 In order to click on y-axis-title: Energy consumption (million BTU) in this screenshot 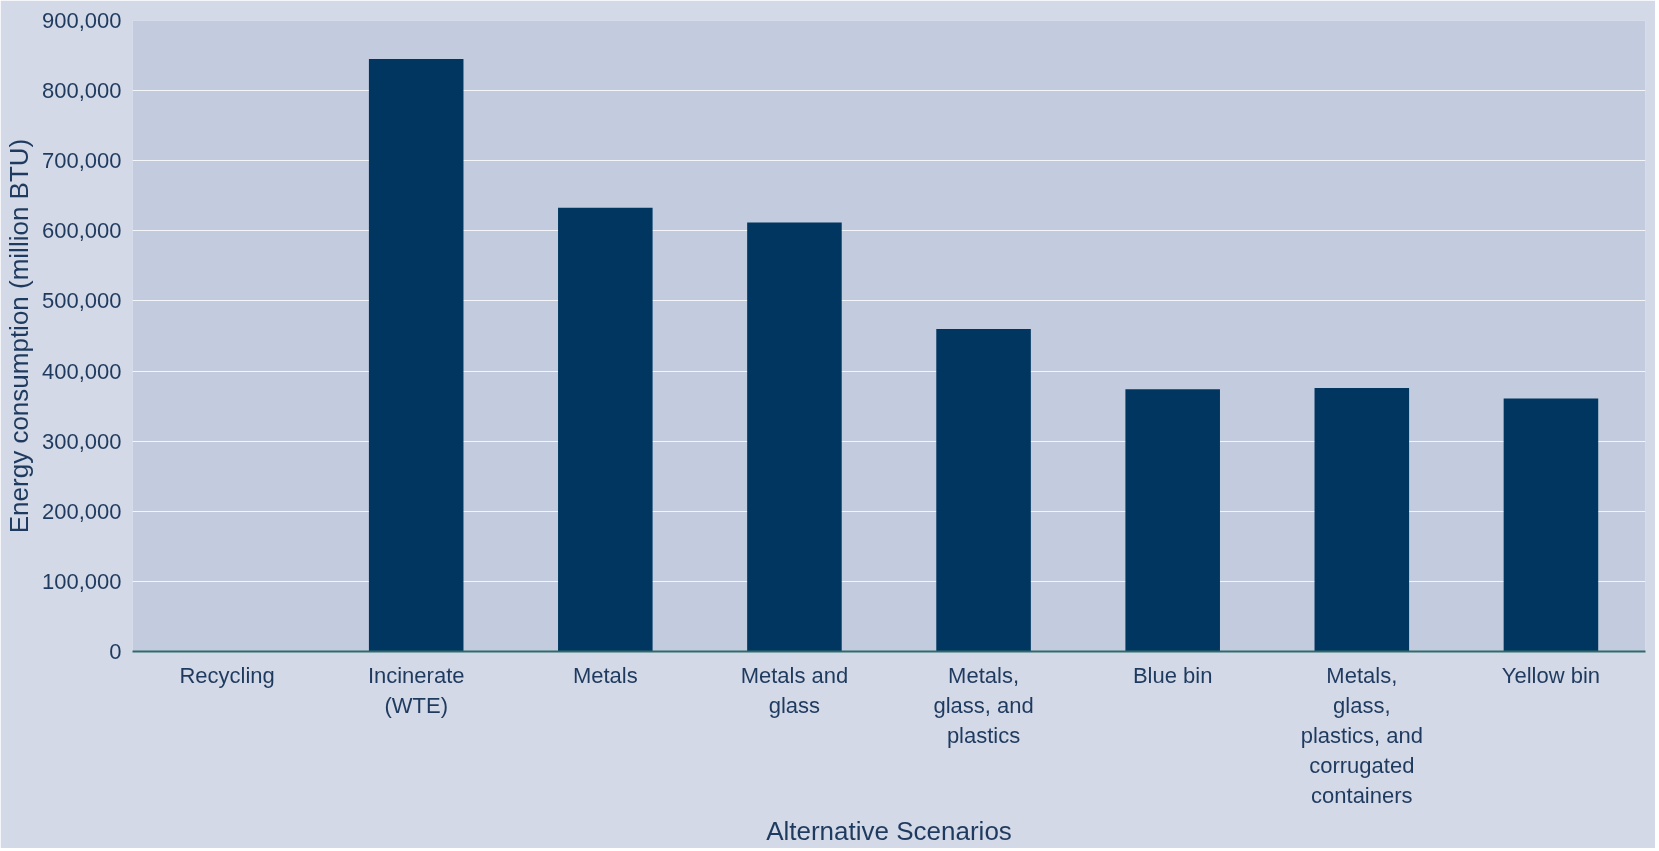, I will do `click(18, 336)`.